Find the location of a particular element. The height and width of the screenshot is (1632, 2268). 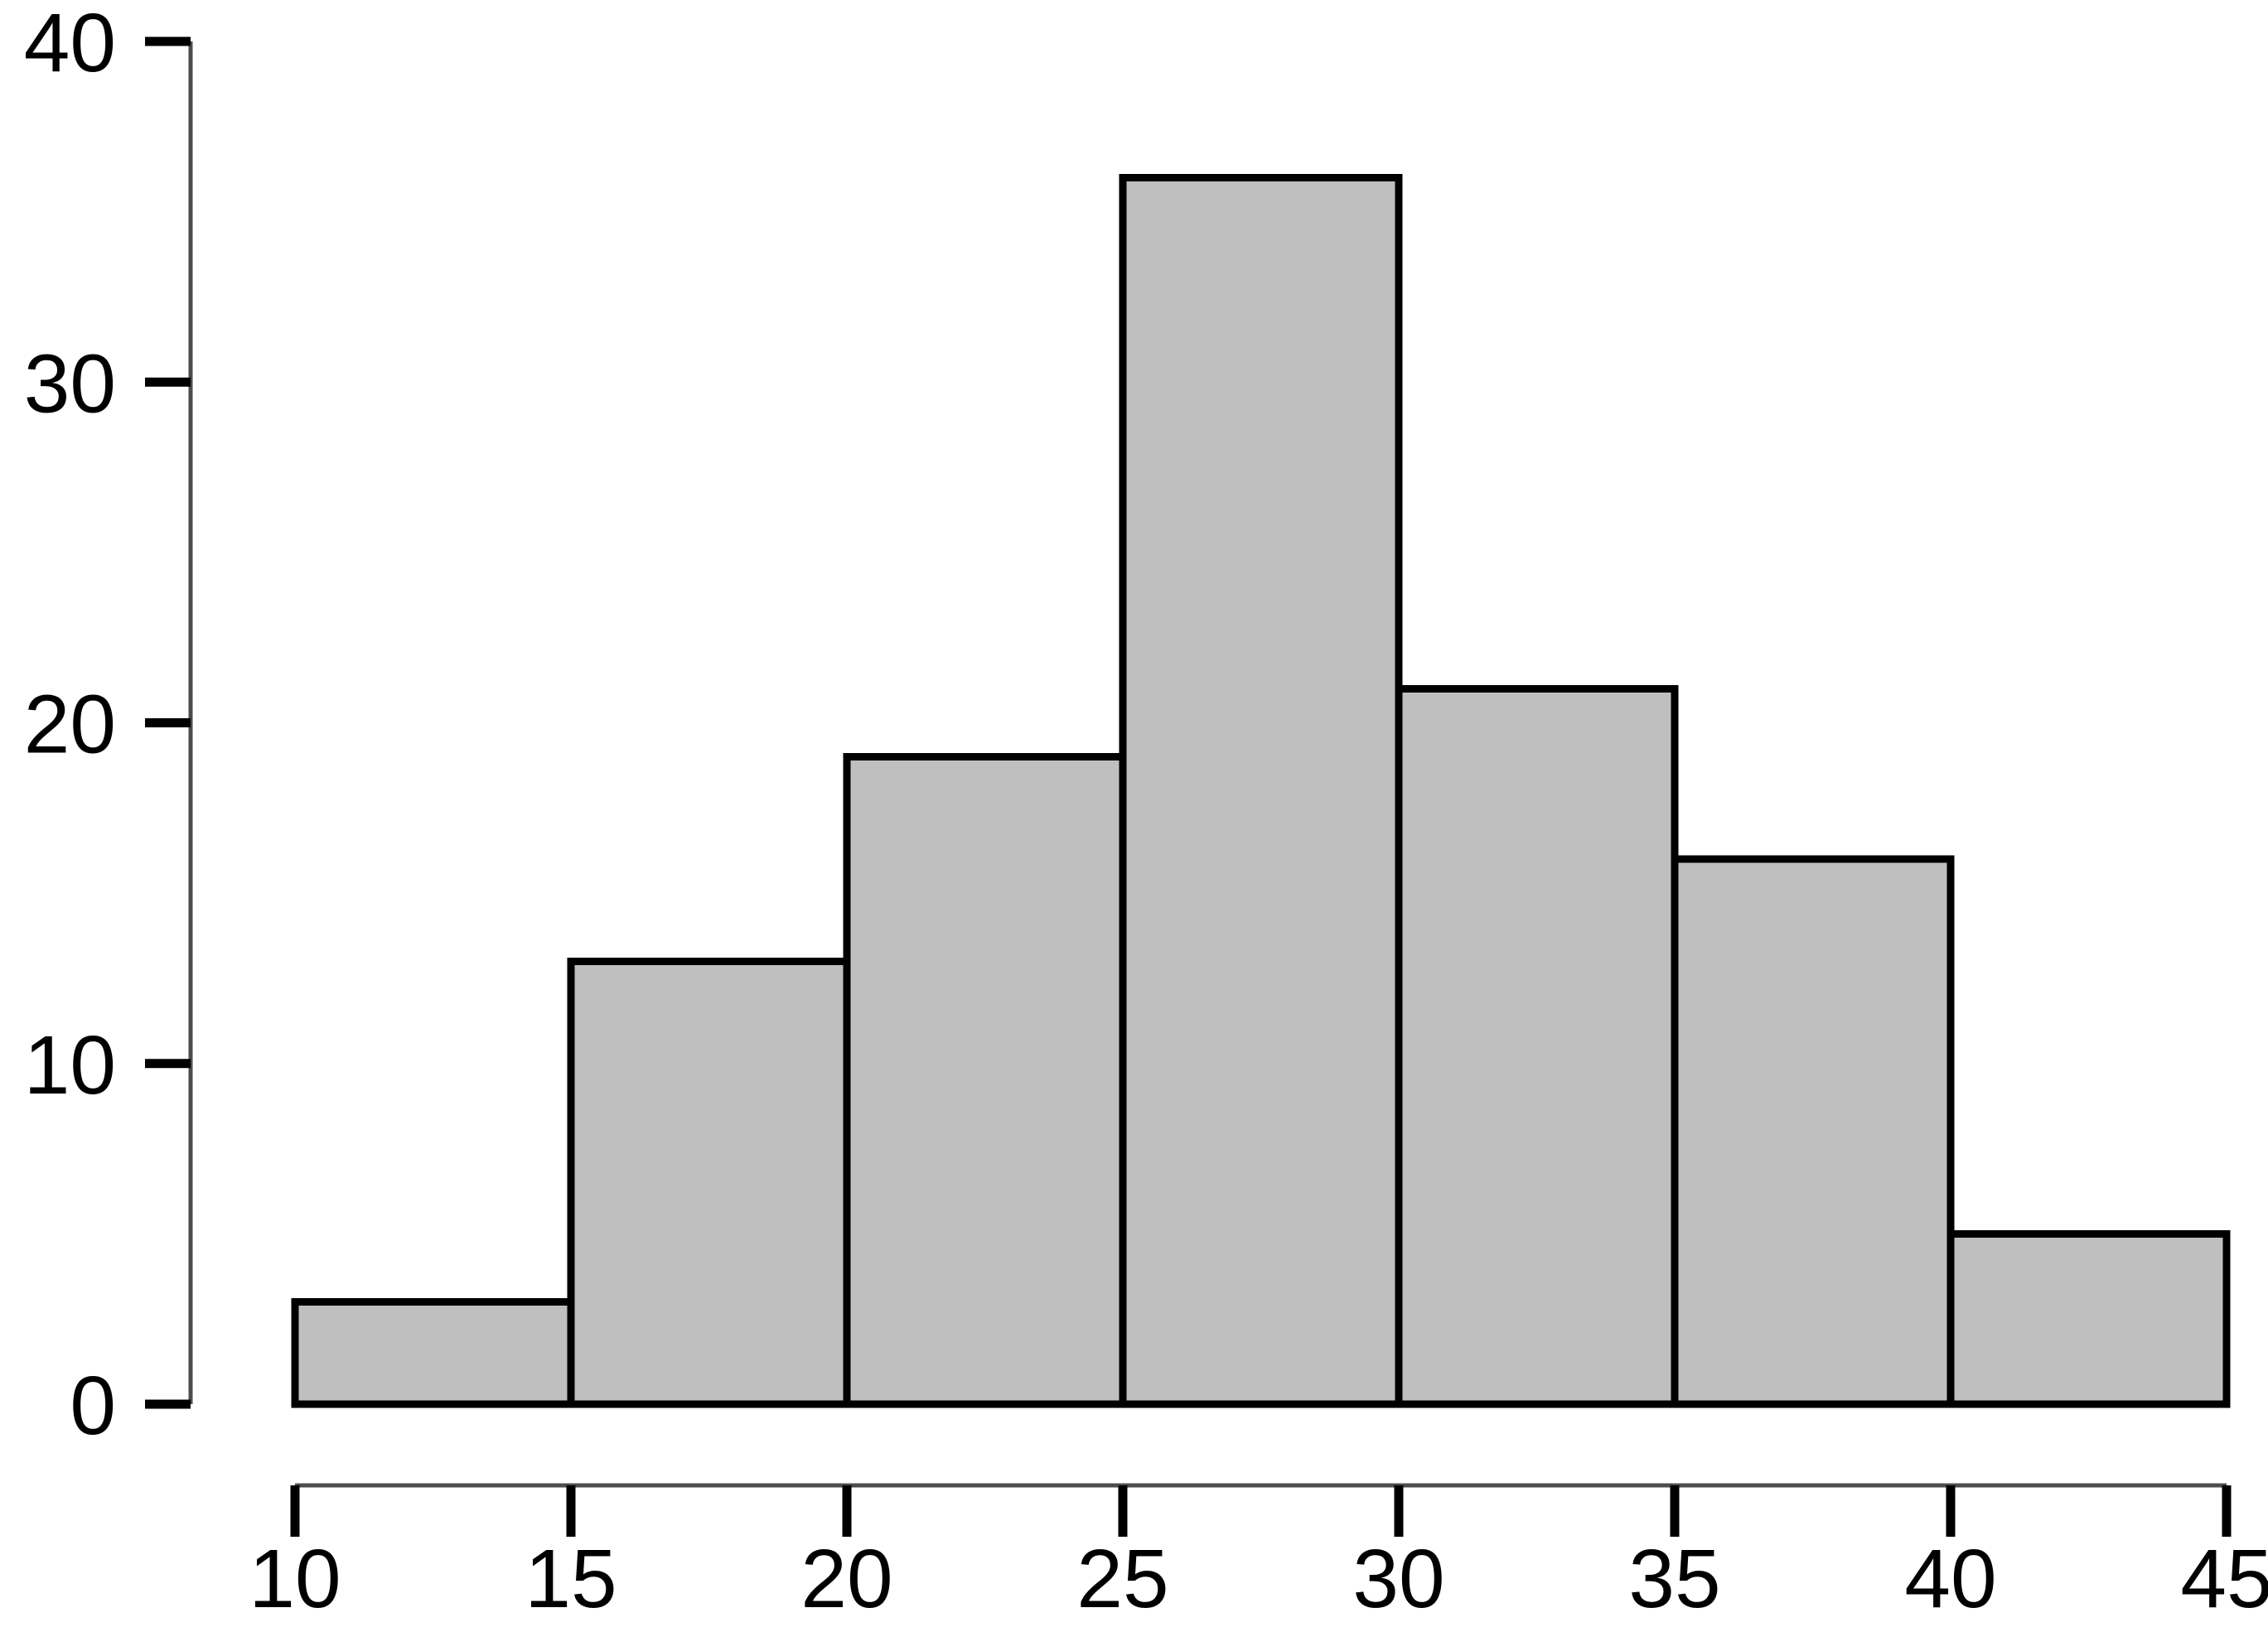

x-tick-label: 40 is located at coordinates (1950, 1579).